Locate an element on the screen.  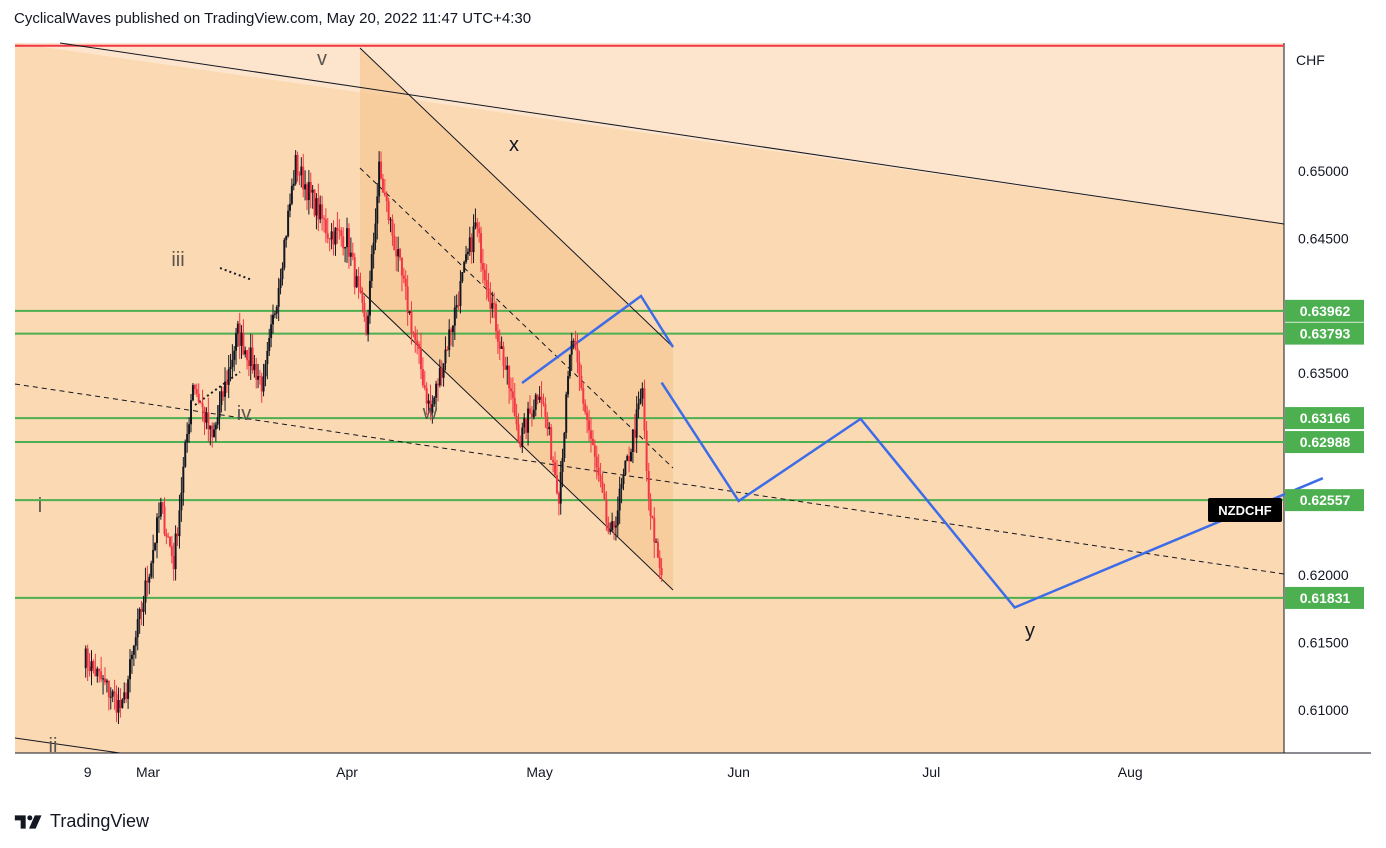
price-axis-pane is located at coordinates (1327, 398).